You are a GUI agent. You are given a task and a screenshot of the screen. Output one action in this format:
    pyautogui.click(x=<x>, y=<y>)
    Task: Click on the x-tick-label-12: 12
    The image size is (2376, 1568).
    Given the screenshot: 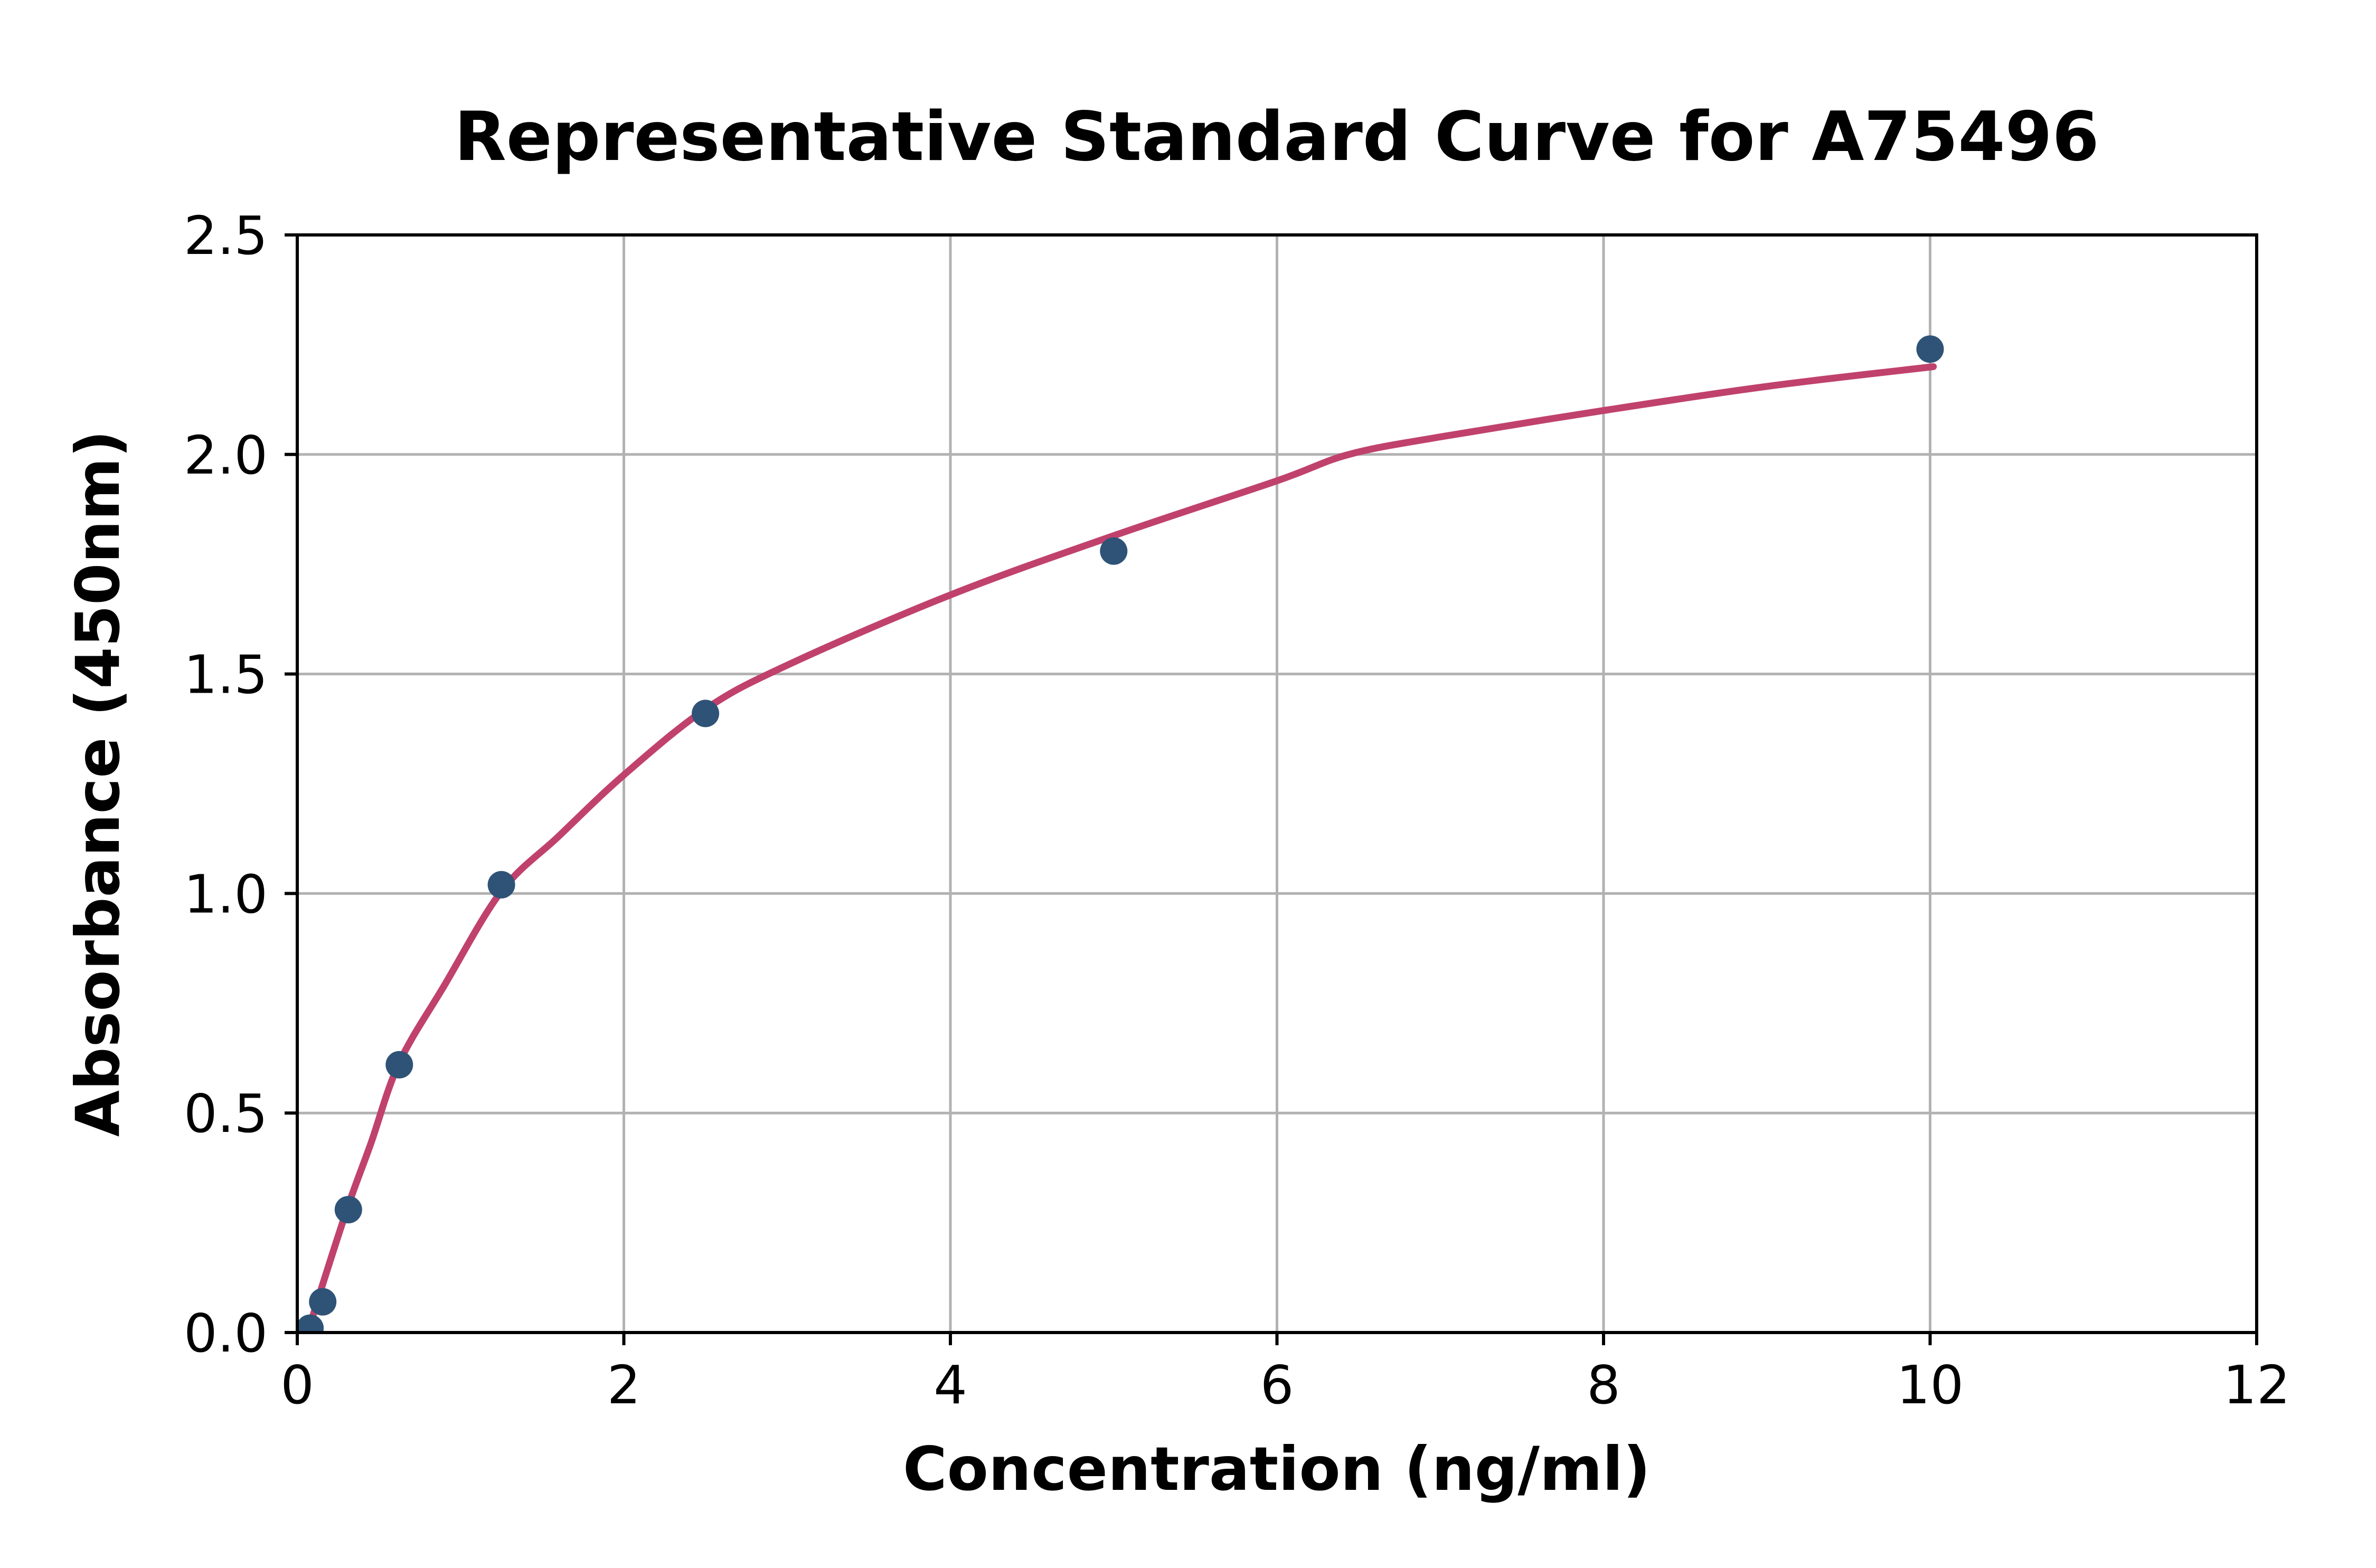 What is the action you would take?
    pyautogui.click(x=2257, y=1385)
    